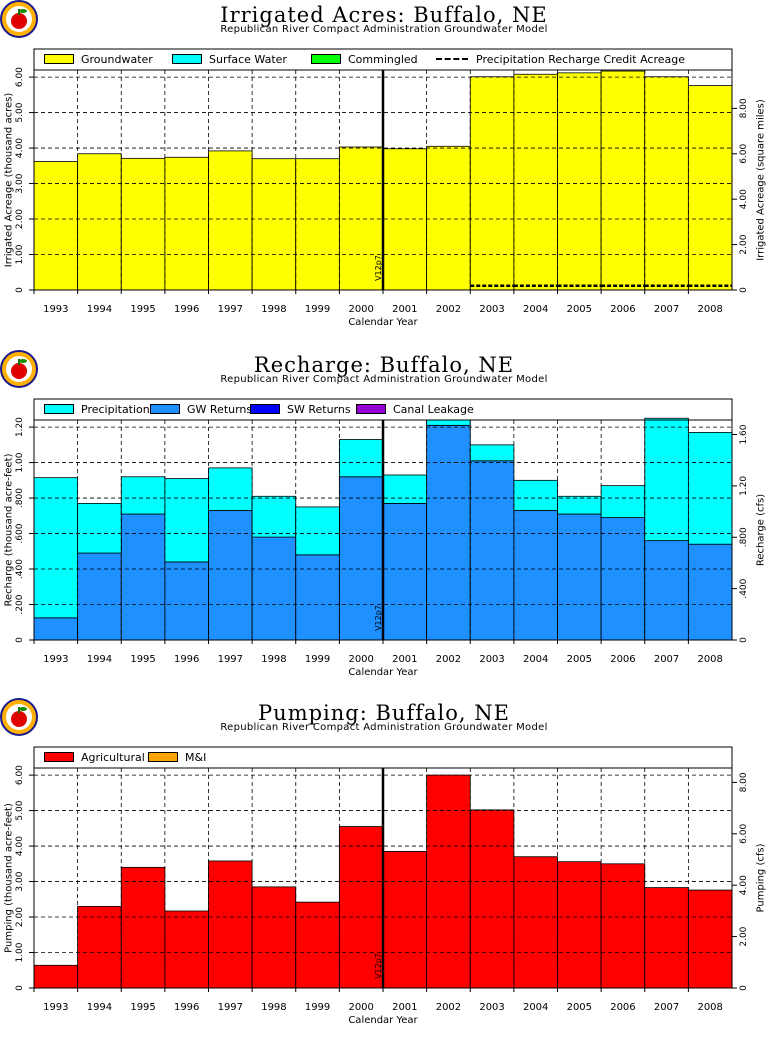 This screenshot has width=768, height=1038. I want to click on legend-item-commingled: Commingled, so click(364, 59).